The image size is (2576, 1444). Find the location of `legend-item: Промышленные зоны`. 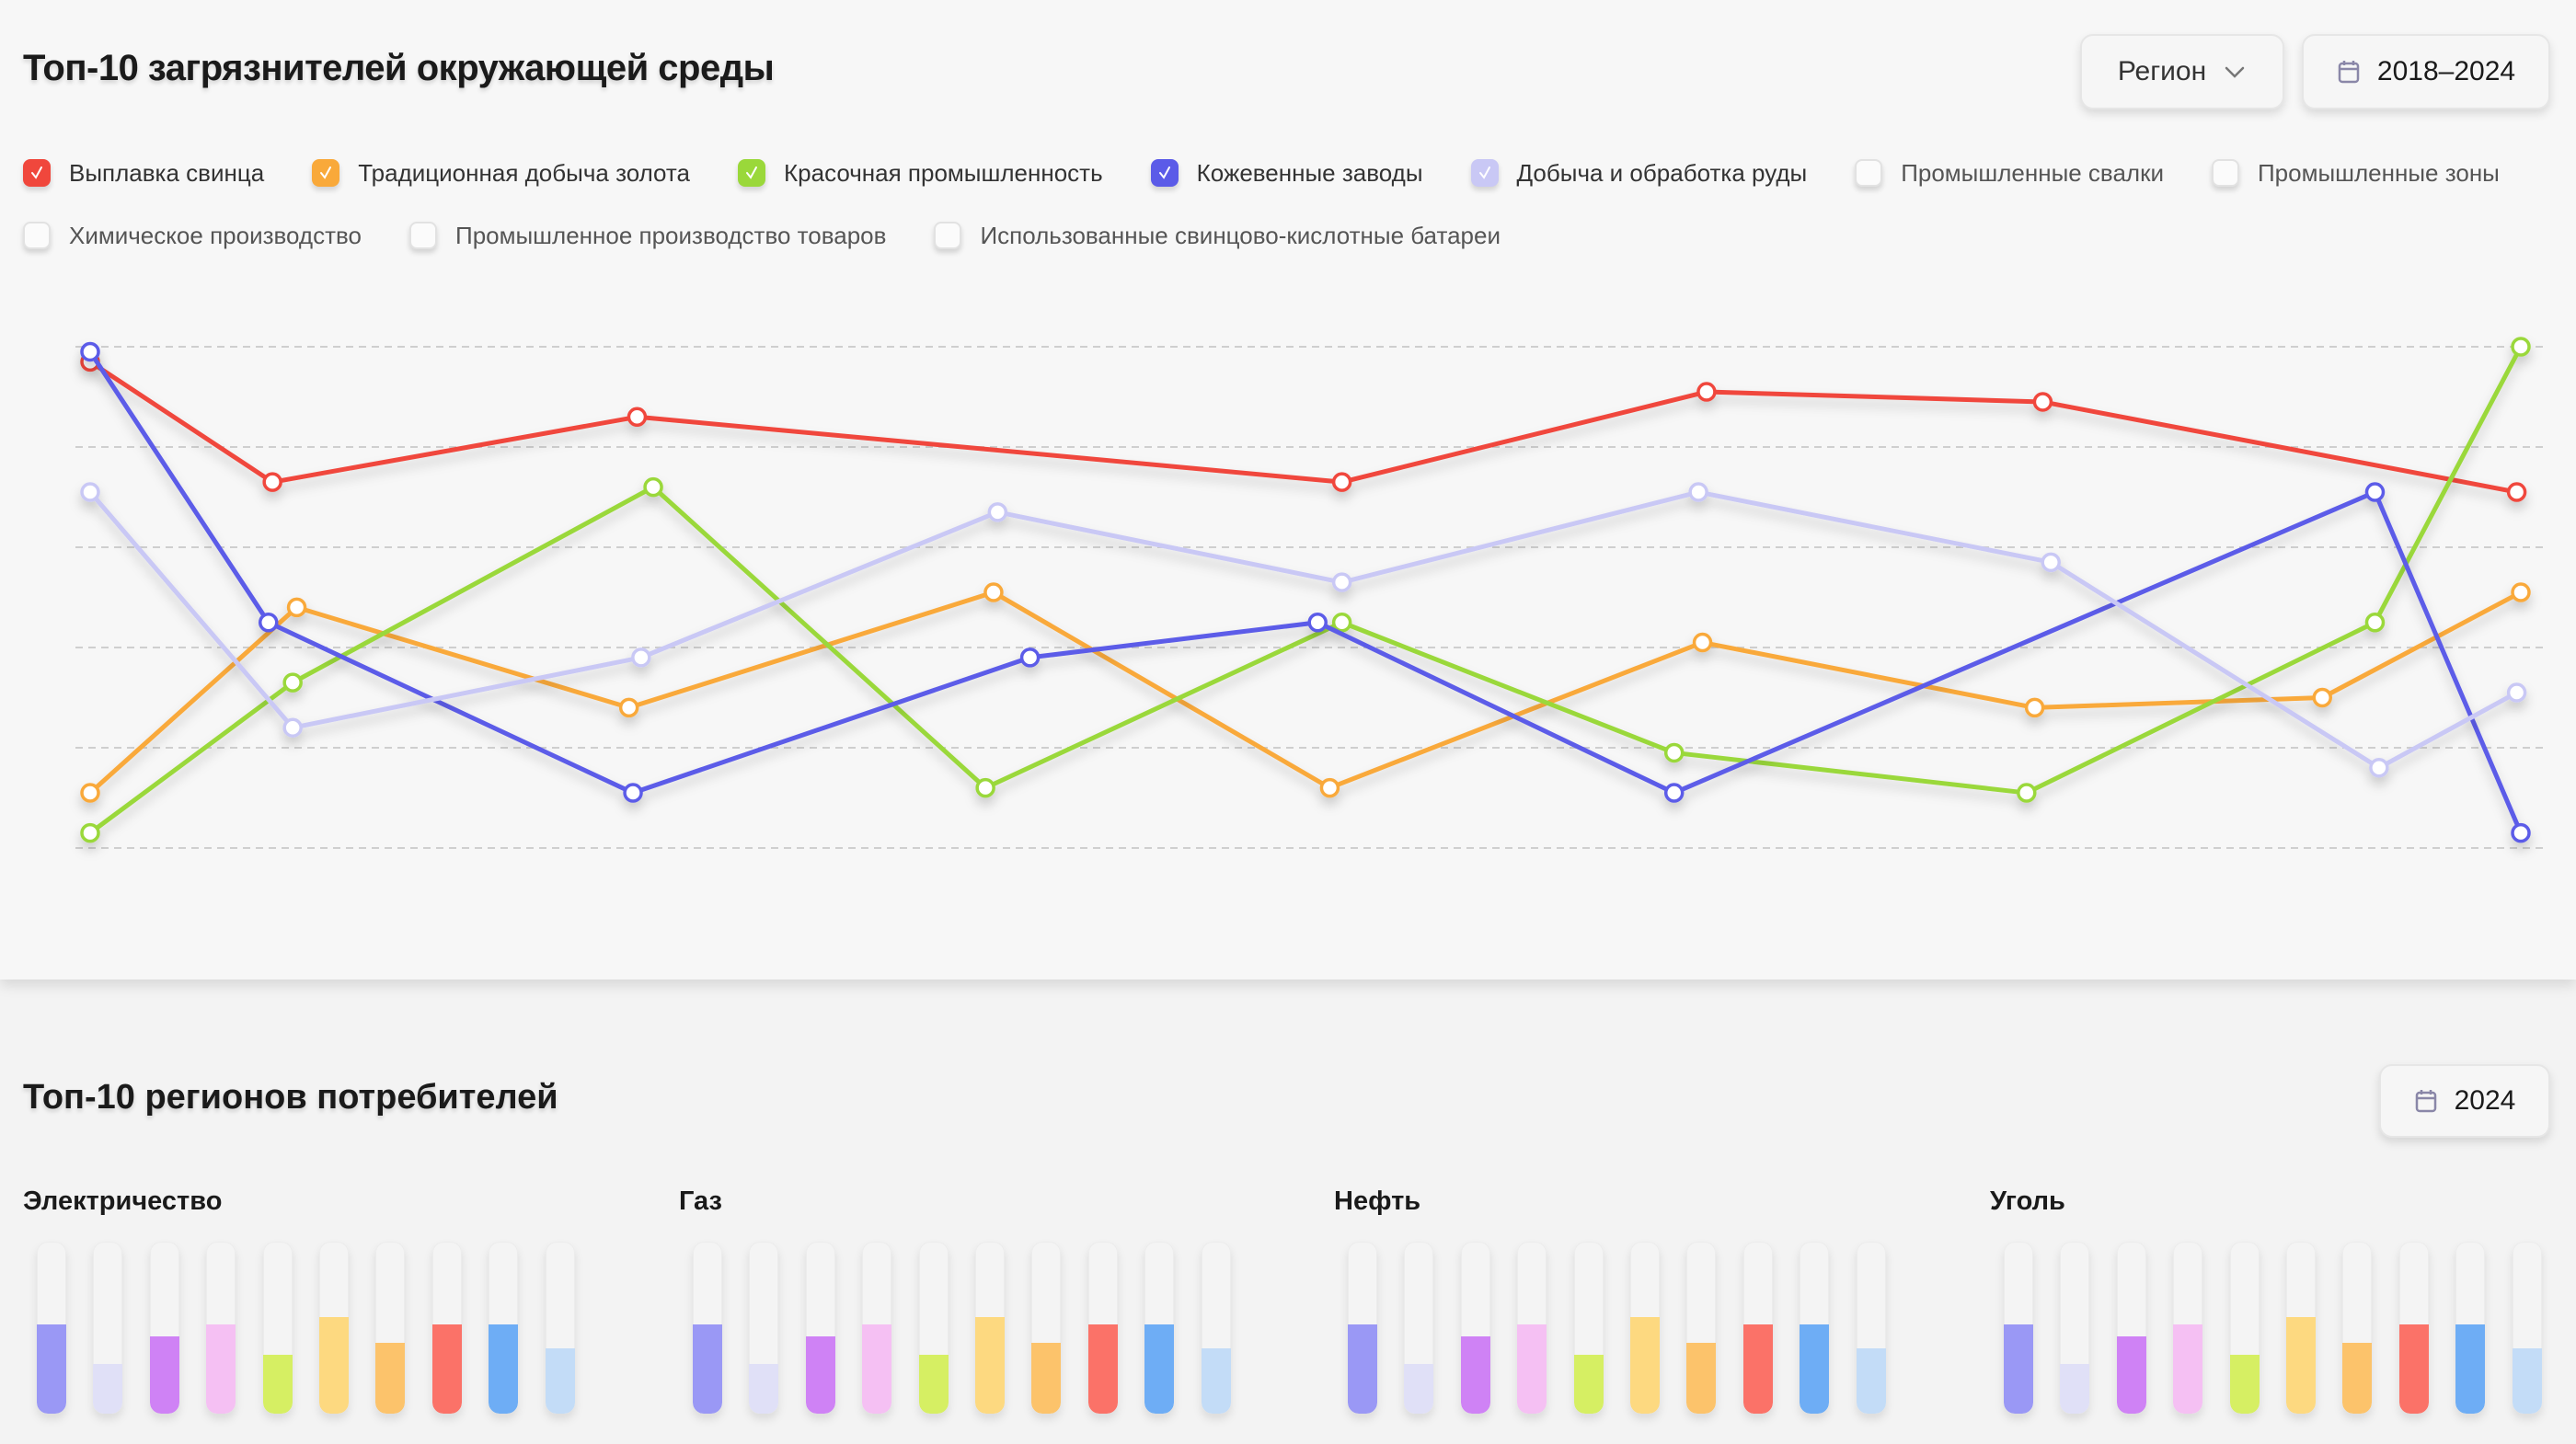

legend-item: Промышленные зоны is located at coordinates (2355, 173).